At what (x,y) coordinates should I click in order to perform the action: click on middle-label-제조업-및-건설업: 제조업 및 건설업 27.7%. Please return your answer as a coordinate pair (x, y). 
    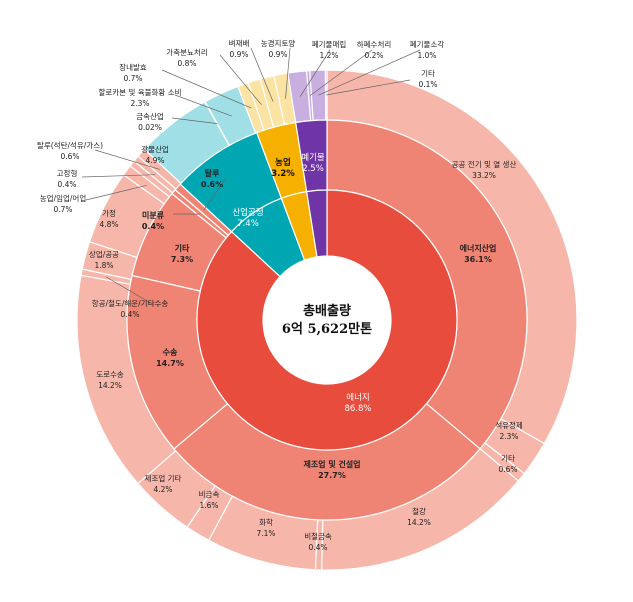
    Looking at the image, I should click on (331, 469).